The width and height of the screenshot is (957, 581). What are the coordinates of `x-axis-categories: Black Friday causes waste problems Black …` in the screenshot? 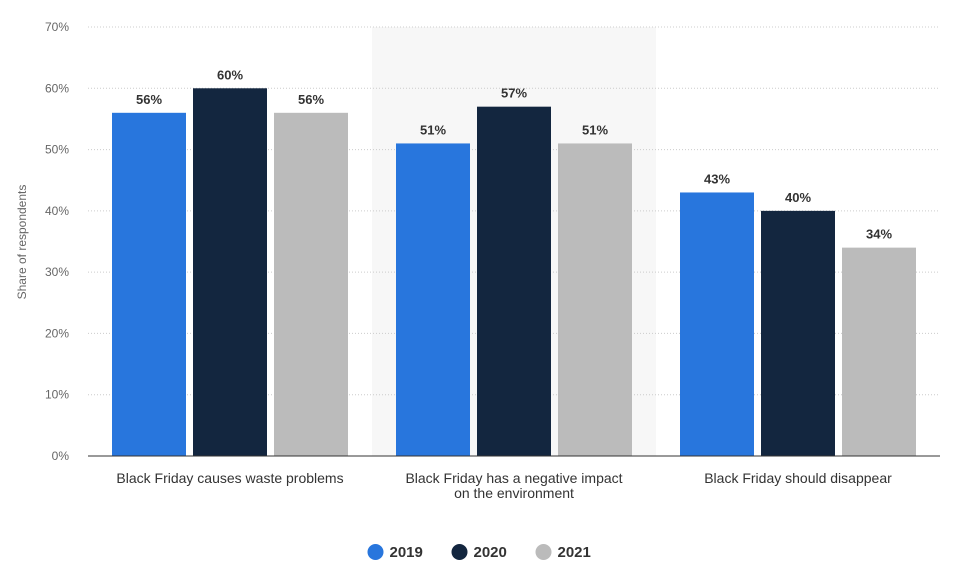 It's located at (504, 485).